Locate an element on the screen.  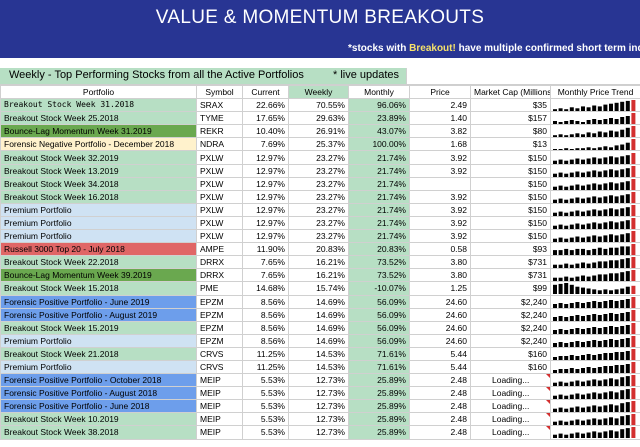
market-cap-cell: $99 is located at coordinates (510, 288).